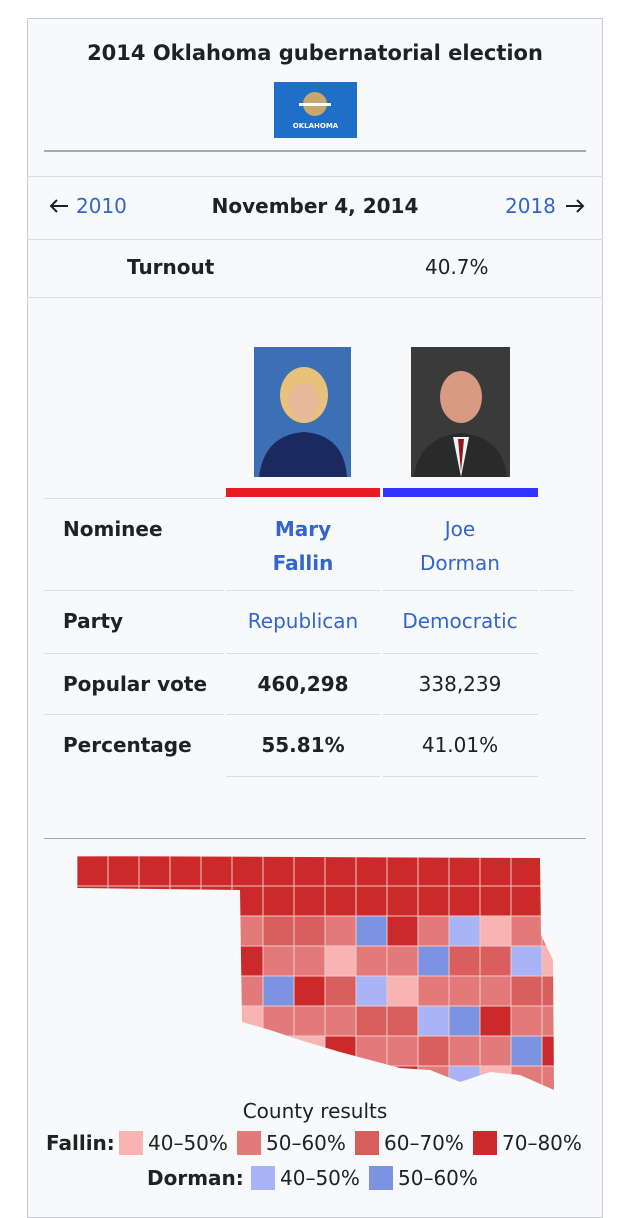 The height and width of the screenshot is (1218, 630). What do you see at coordinates (303, 684) in the screenshot?
I see `cell: 460,298` at bounding box center [303, 684].